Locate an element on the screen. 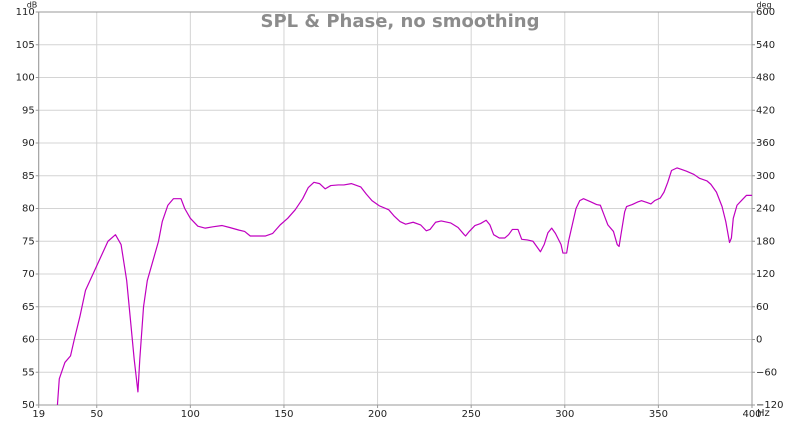  y-tick-label: 95 is located at coordinates (28, 110).